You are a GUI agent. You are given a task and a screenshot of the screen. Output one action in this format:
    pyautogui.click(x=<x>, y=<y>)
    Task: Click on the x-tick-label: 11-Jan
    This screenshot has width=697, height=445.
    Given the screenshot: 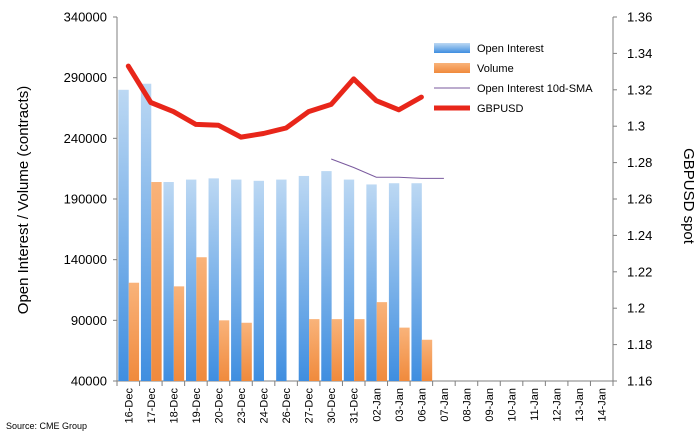 What is the action you would take?
    pyautogui.click(x=535, y=404)
    